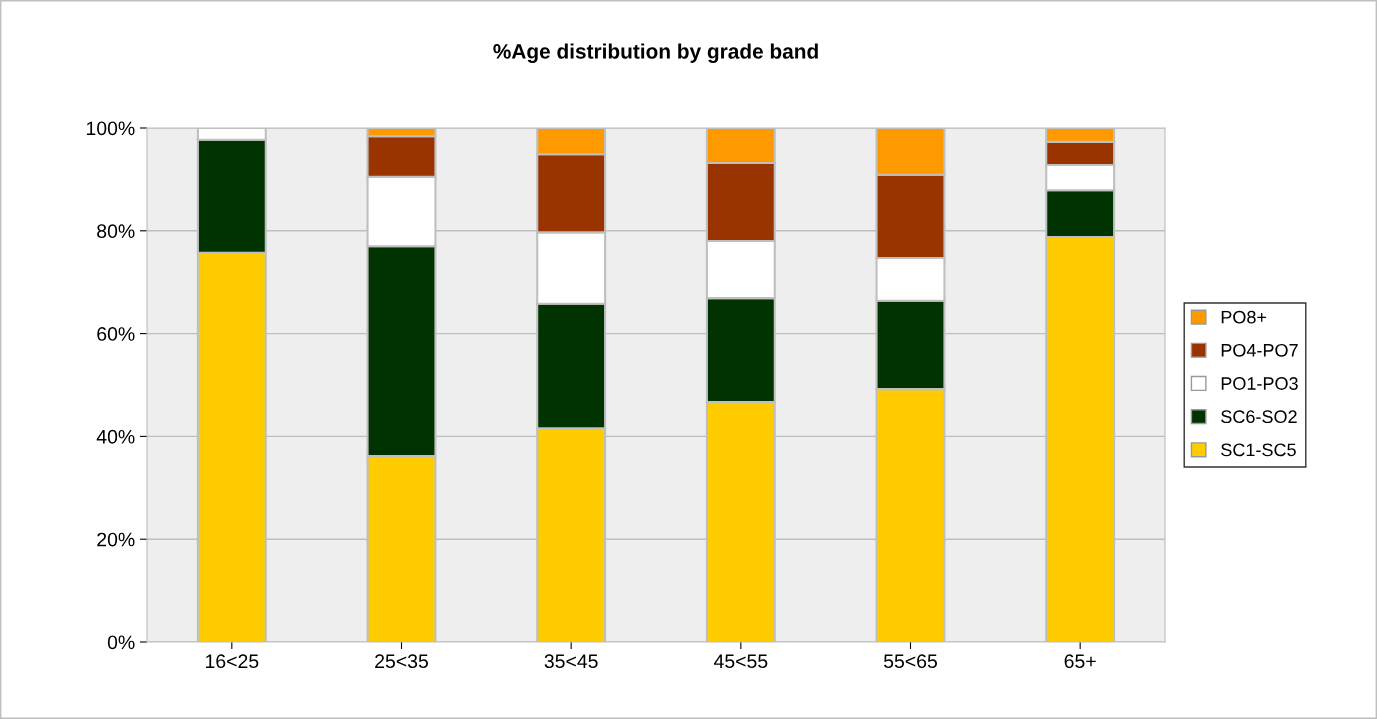  What do you see at coordinates (1244, 317) in the screenshot?
I see `legend-label: PO8+` at bounding box center [1244, 317].